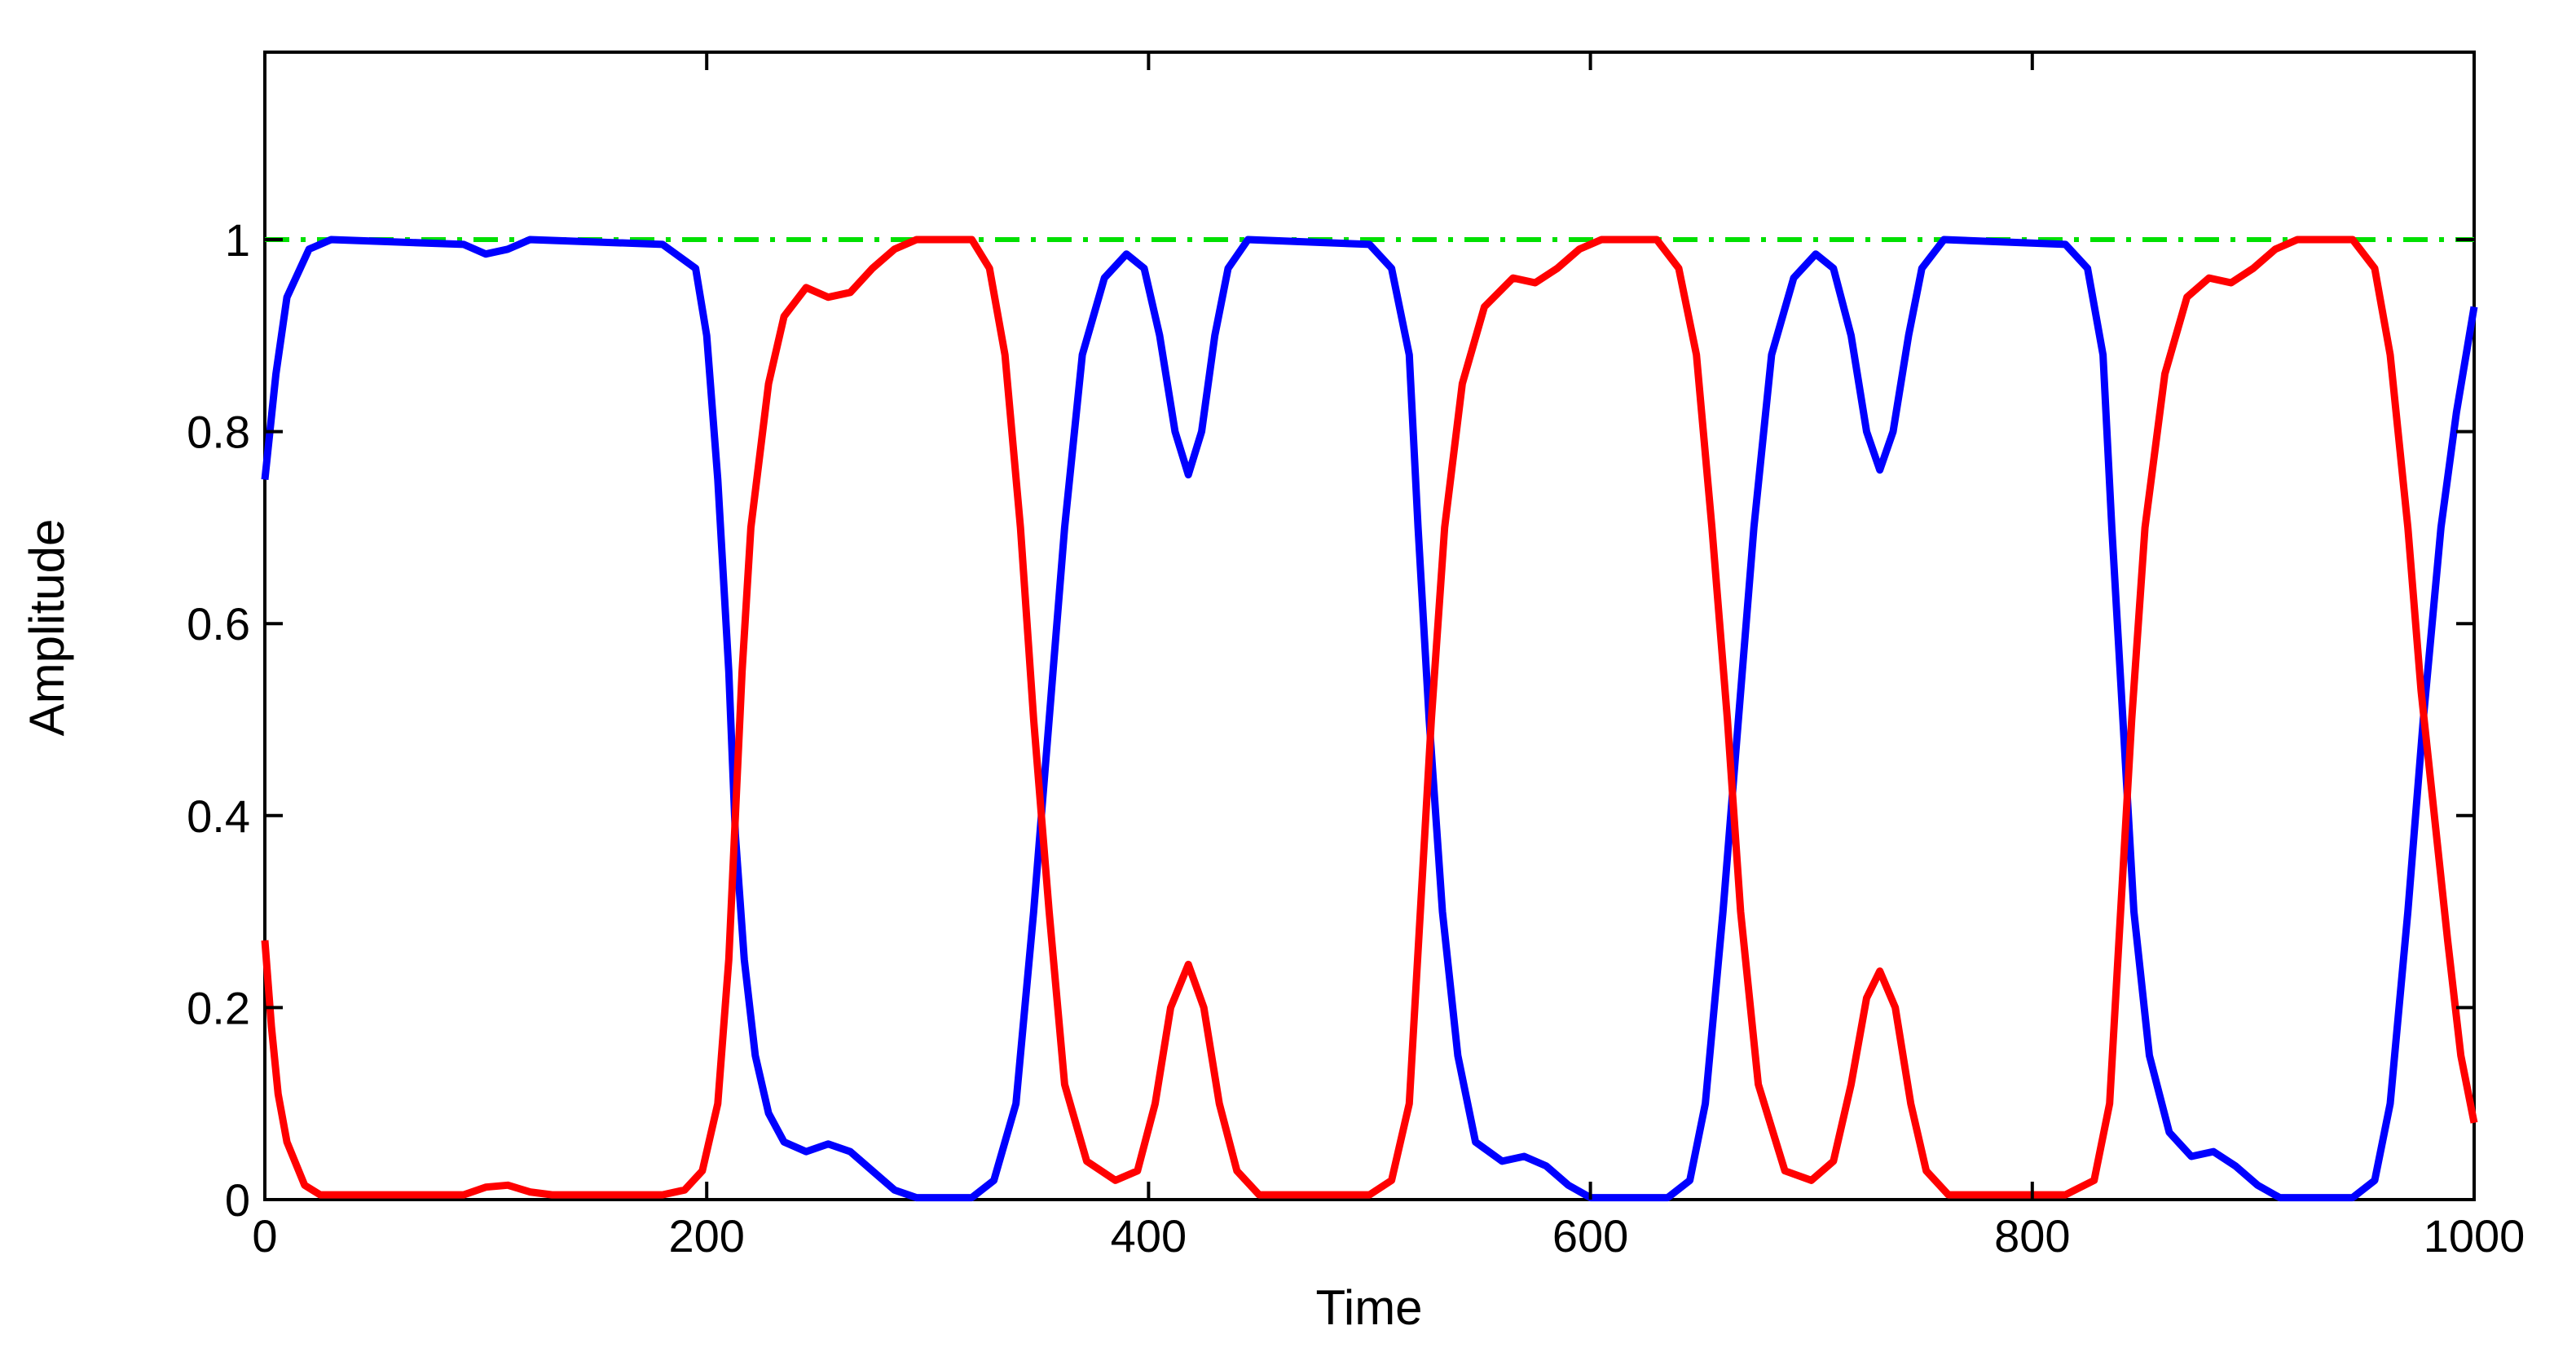  I want to click on x-axis-title: Time, so click(1368, 1307).